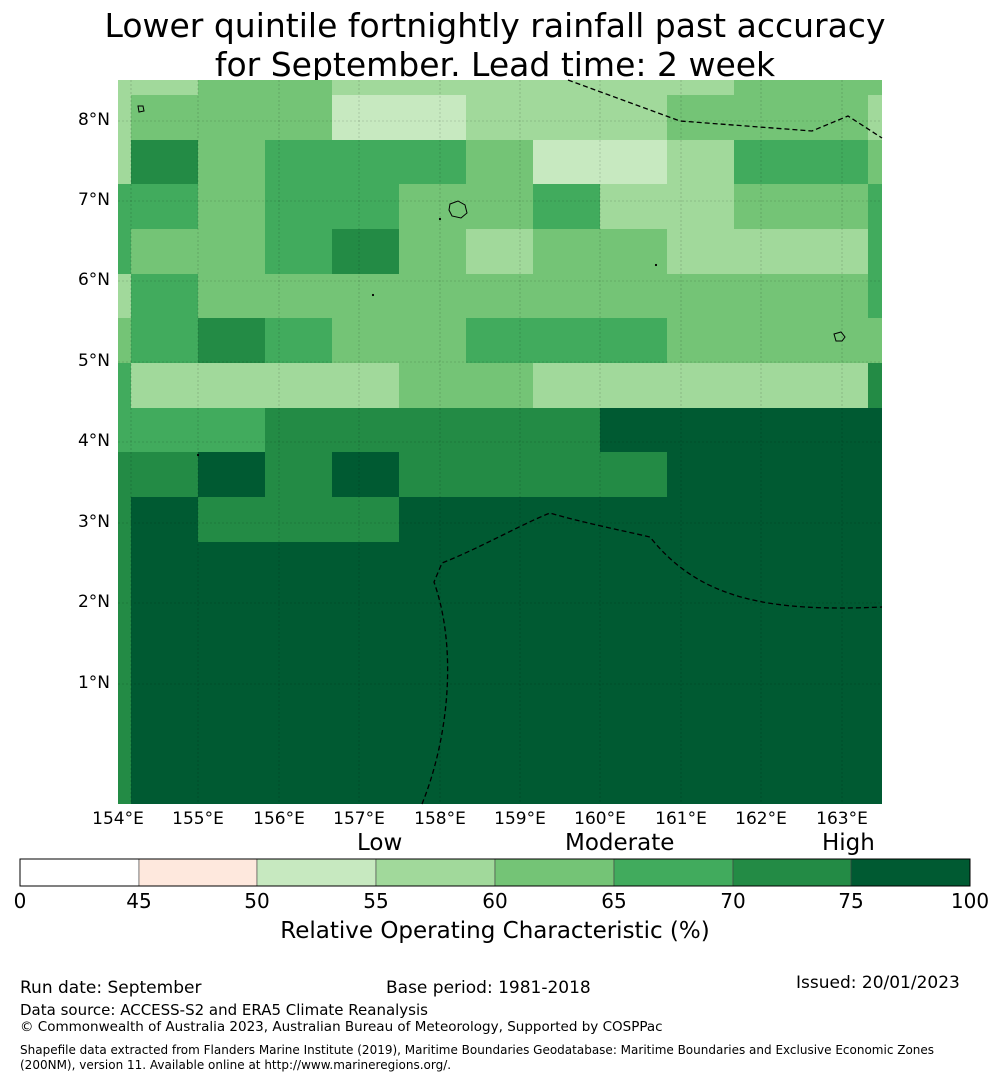 Image resolution: width=990 pixels, height=1080 pixels. What do you see at coordinates (725, 109) in the screenshot?
I see `eez-boundary-north` at bounding box center [725, 109].